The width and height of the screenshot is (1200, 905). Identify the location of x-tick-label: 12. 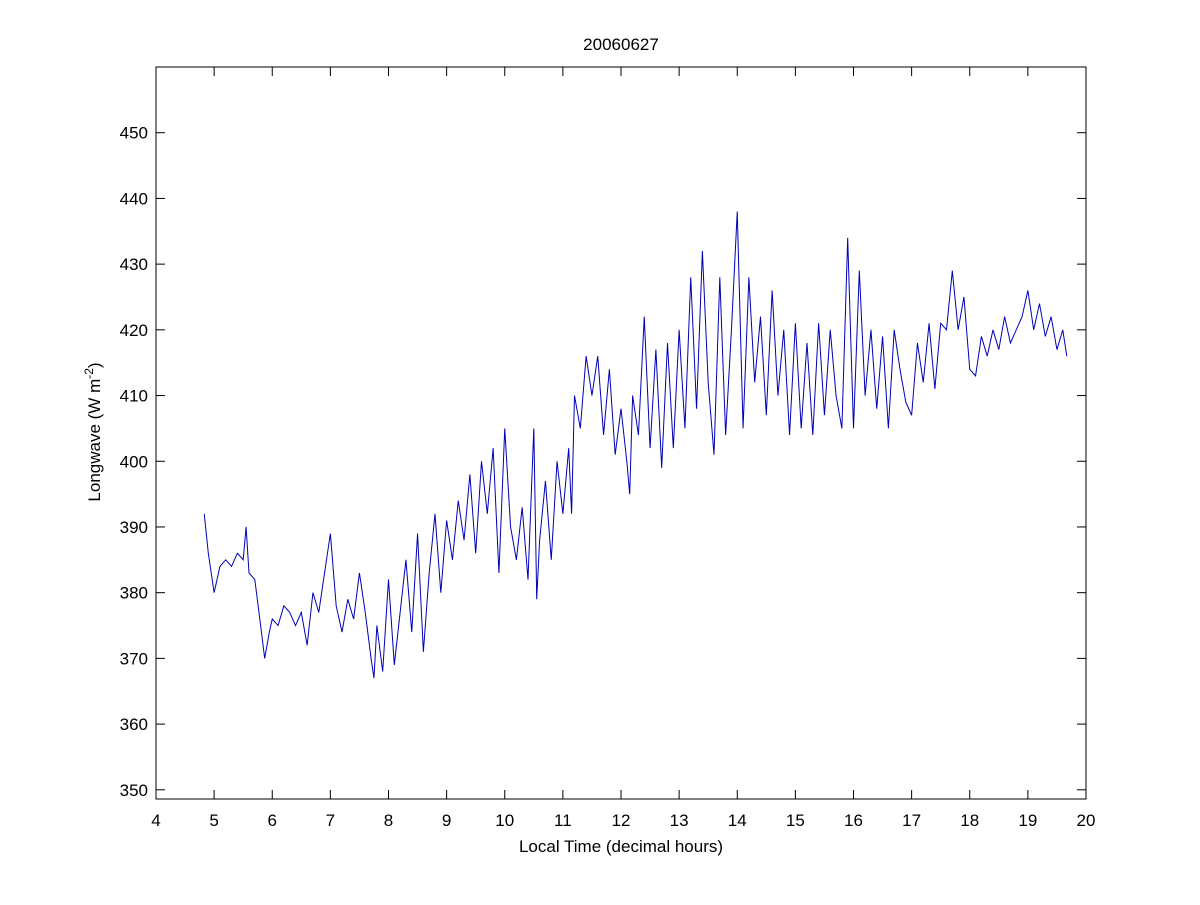
(621, 820).